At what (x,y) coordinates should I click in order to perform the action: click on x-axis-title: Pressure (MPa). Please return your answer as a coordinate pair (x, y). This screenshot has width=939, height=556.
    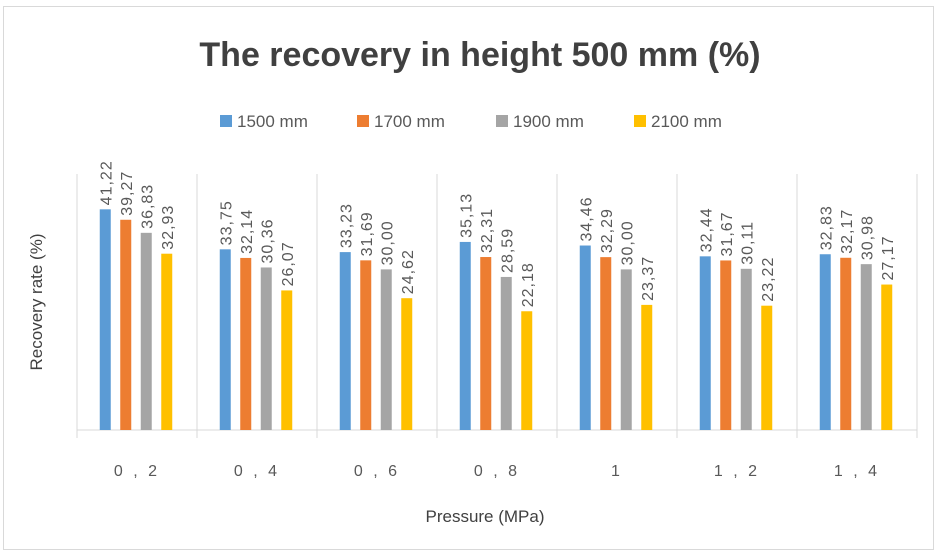
    Looking at the image, I should click on (484, 516).